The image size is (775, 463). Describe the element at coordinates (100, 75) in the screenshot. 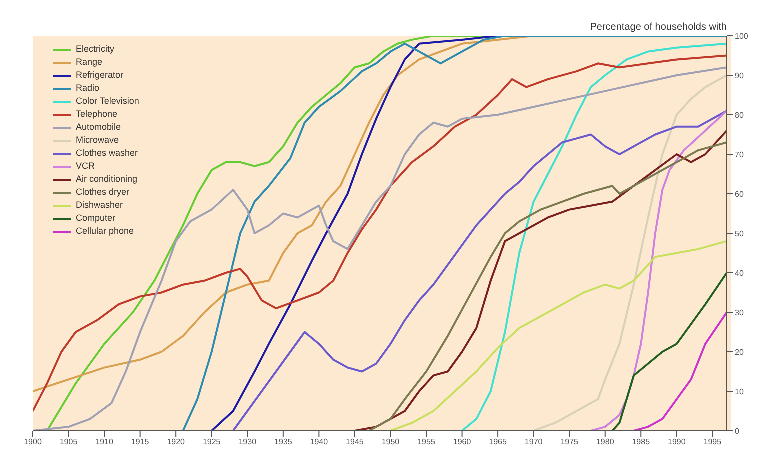

I see `legend-label: Refrigerator` at that location.